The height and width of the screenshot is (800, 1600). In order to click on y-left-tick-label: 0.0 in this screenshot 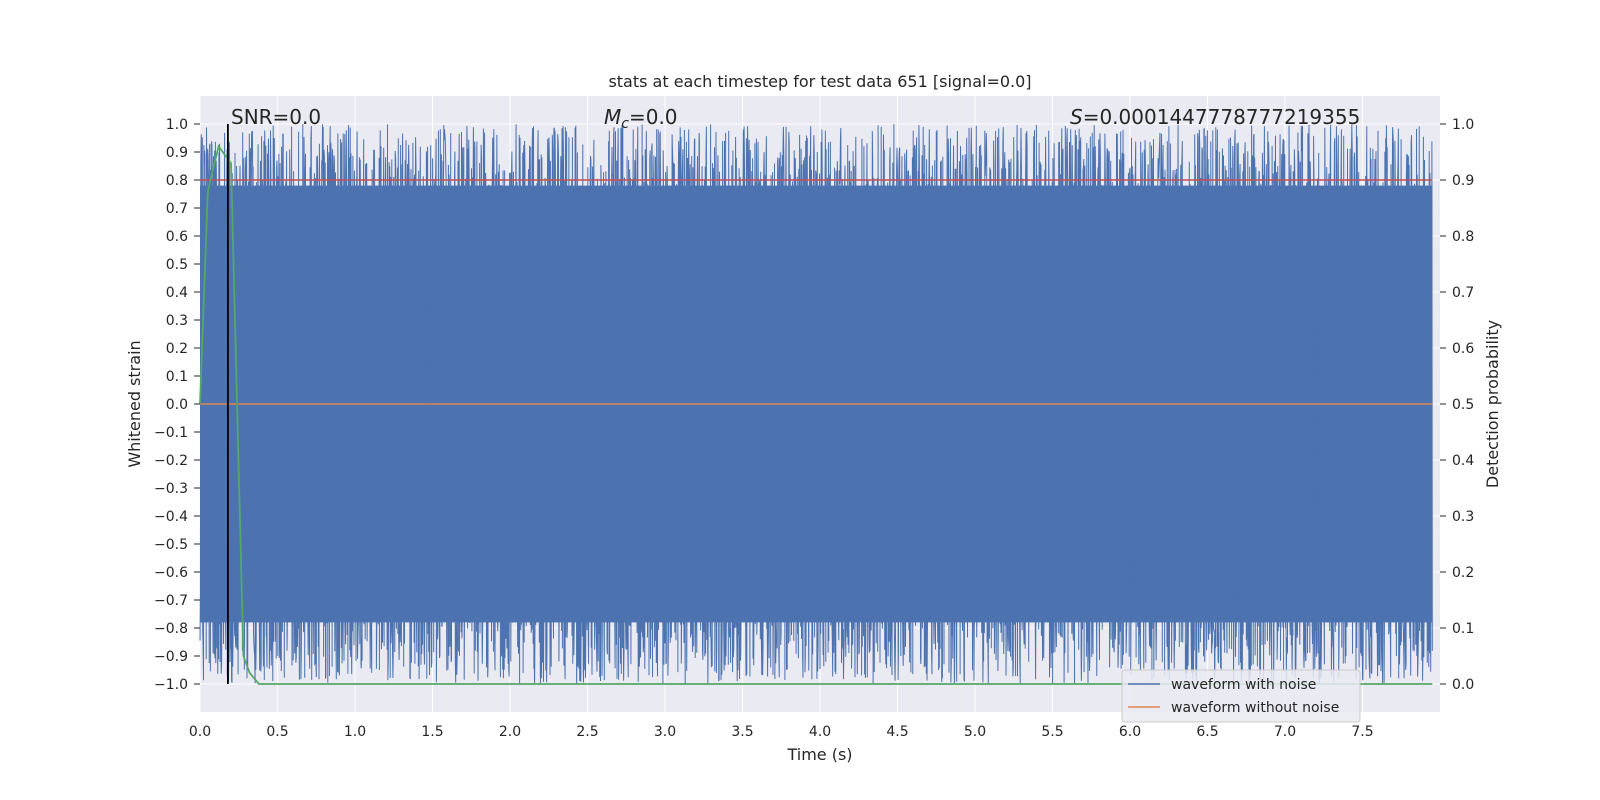, I will do `click(177, 405)`.